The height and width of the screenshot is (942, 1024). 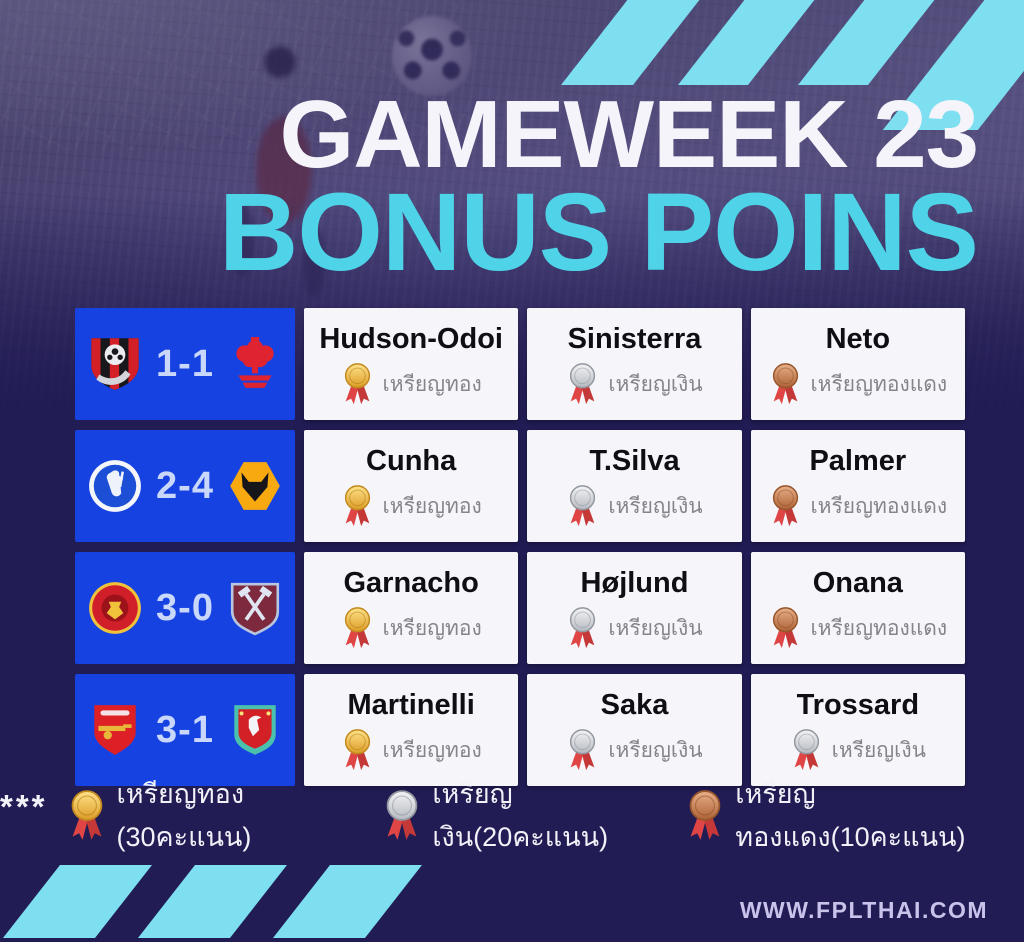 I want to click on player-card: Hudson-Odoi เหรียญทอง, so click(x=411, y=364).